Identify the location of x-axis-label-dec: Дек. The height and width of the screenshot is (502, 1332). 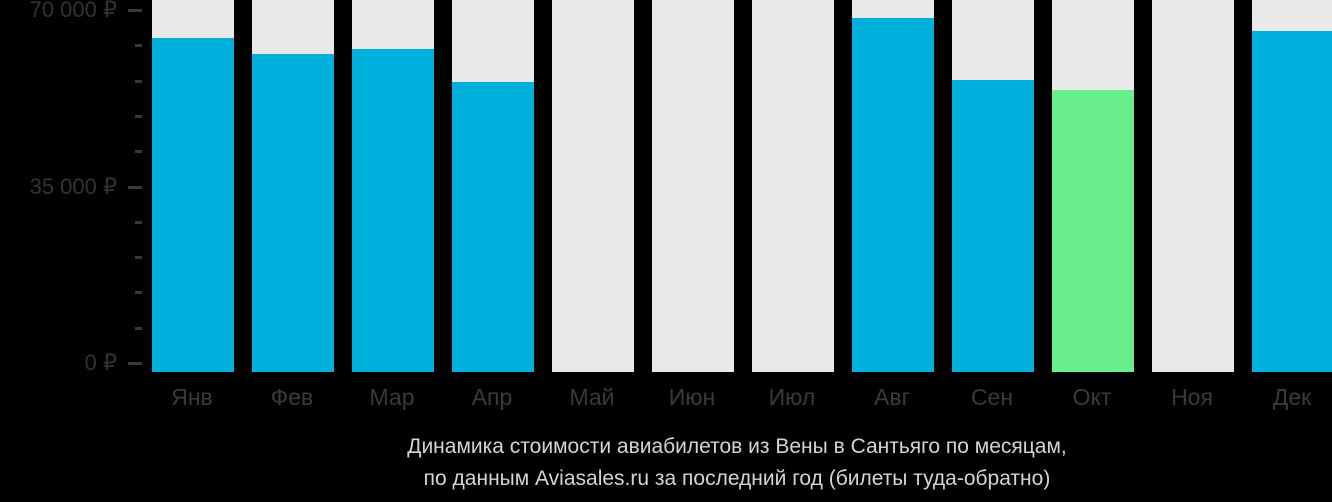
(1292, 397).